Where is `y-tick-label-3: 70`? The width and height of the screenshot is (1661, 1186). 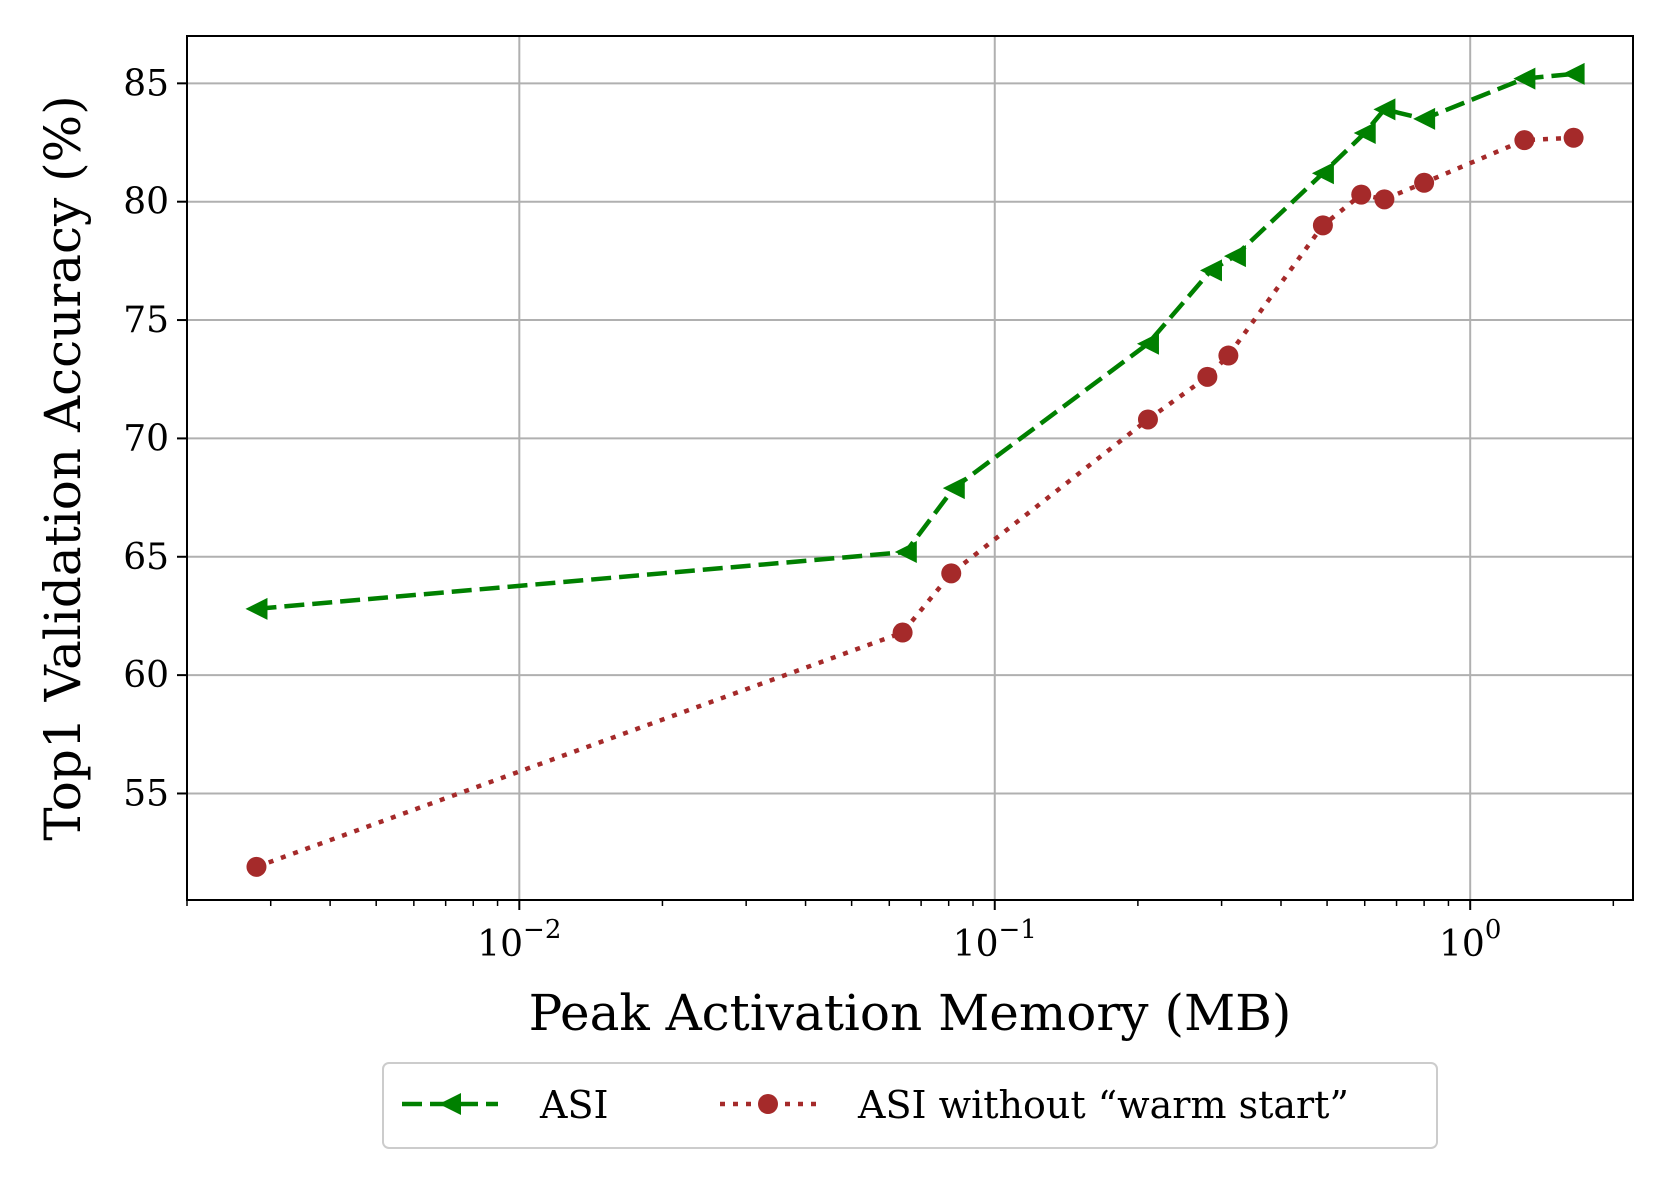
y-tick-label-3: 70 is located at coordinates (146, 438).